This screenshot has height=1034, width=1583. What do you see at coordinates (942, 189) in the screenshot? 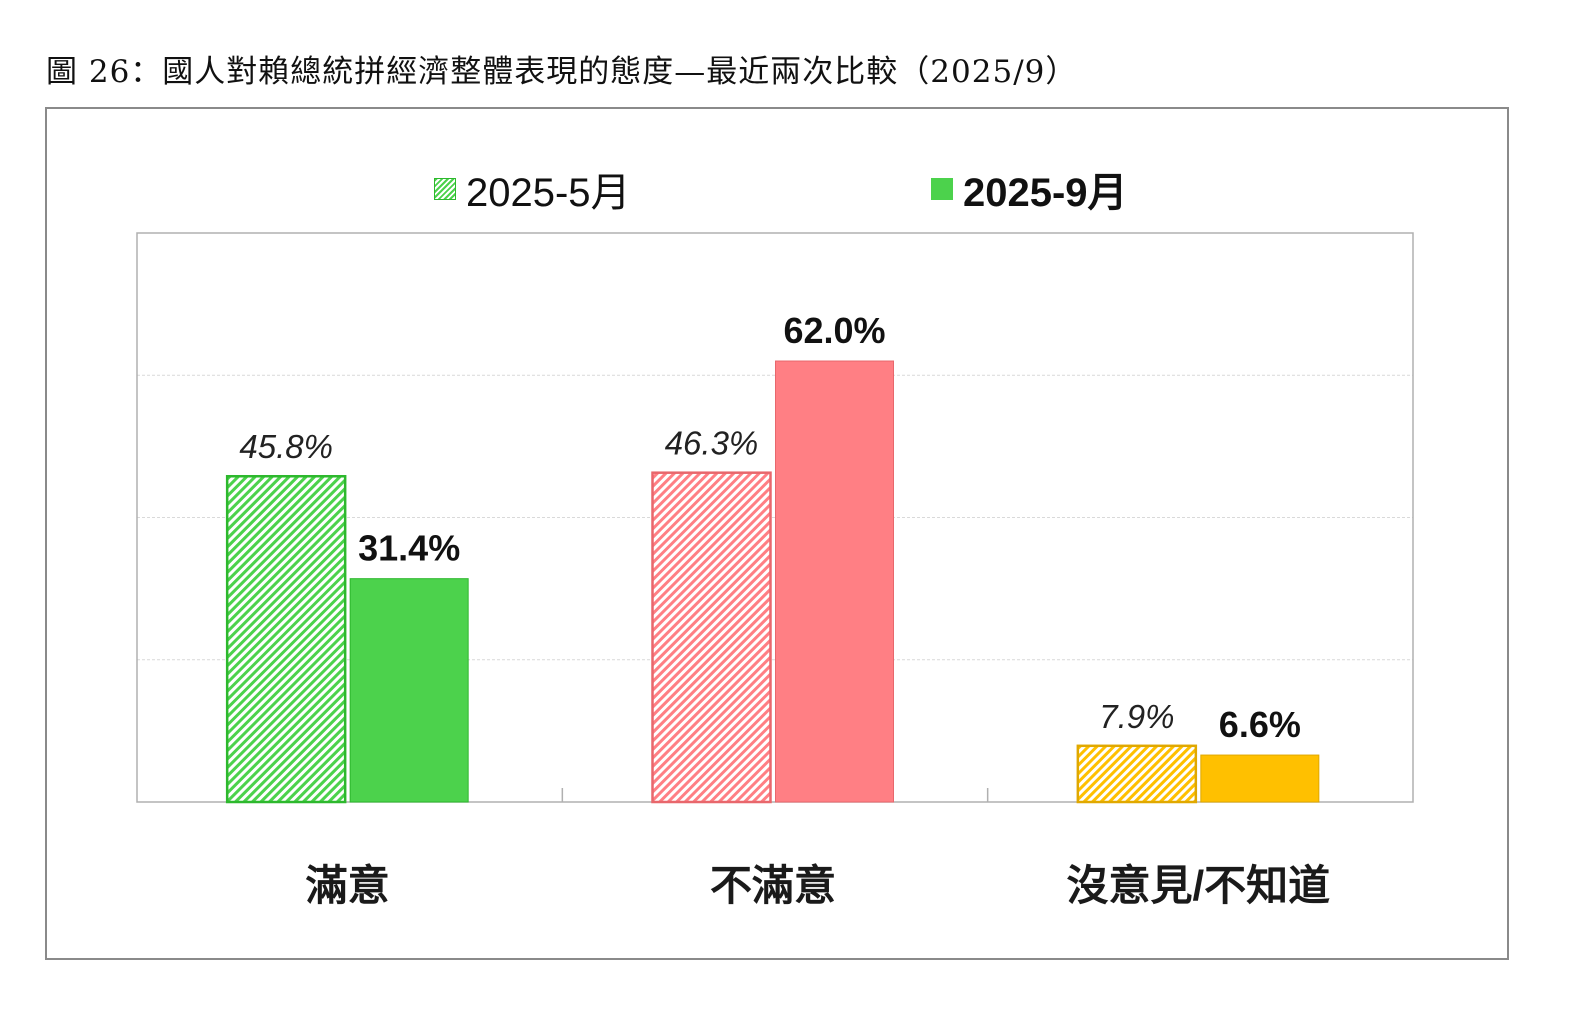
I see `legend-swatch-solid` at bounding box center [942, 189].